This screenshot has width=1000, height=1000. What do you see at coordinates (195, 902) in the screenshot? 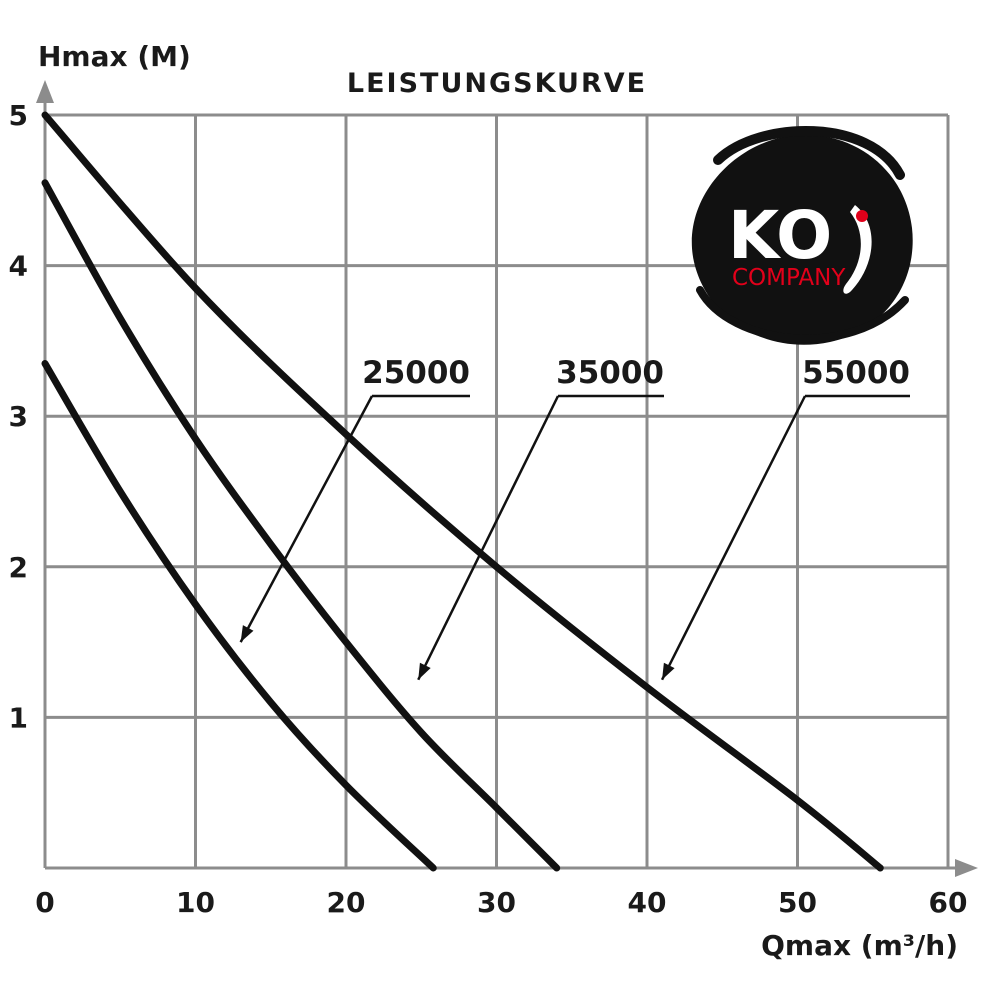
I see `x-tick-label: 10` at bounding box center [195, 902].